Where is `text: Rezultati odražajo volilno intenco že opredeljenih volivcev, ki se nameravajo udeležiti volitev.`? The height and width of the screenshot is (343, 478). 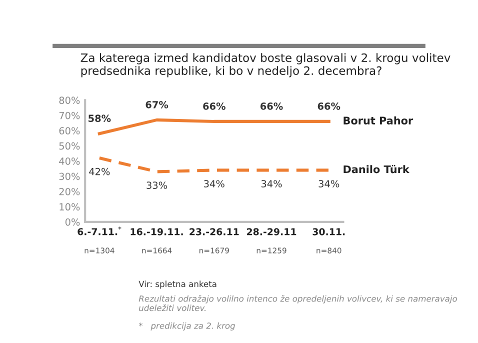 text: Rezultati odražajo volilno intenco že opredeljenih volivcev, ki se nameravajo udeležiti volitev. is located at coordinates (297, 303).